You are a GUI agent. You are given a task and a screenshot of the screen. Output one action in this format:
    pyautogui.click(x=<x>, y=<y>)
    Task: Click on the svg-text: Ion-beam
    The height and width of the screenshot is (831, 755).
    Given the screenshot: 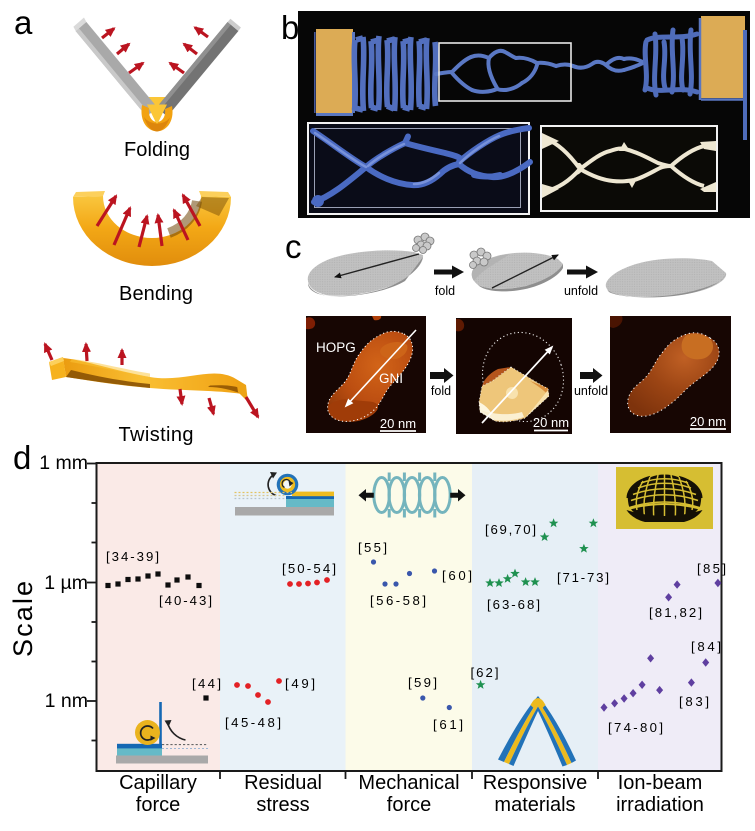 What is the action you would take?
    pyautogui.click(x=660, y=783)
    